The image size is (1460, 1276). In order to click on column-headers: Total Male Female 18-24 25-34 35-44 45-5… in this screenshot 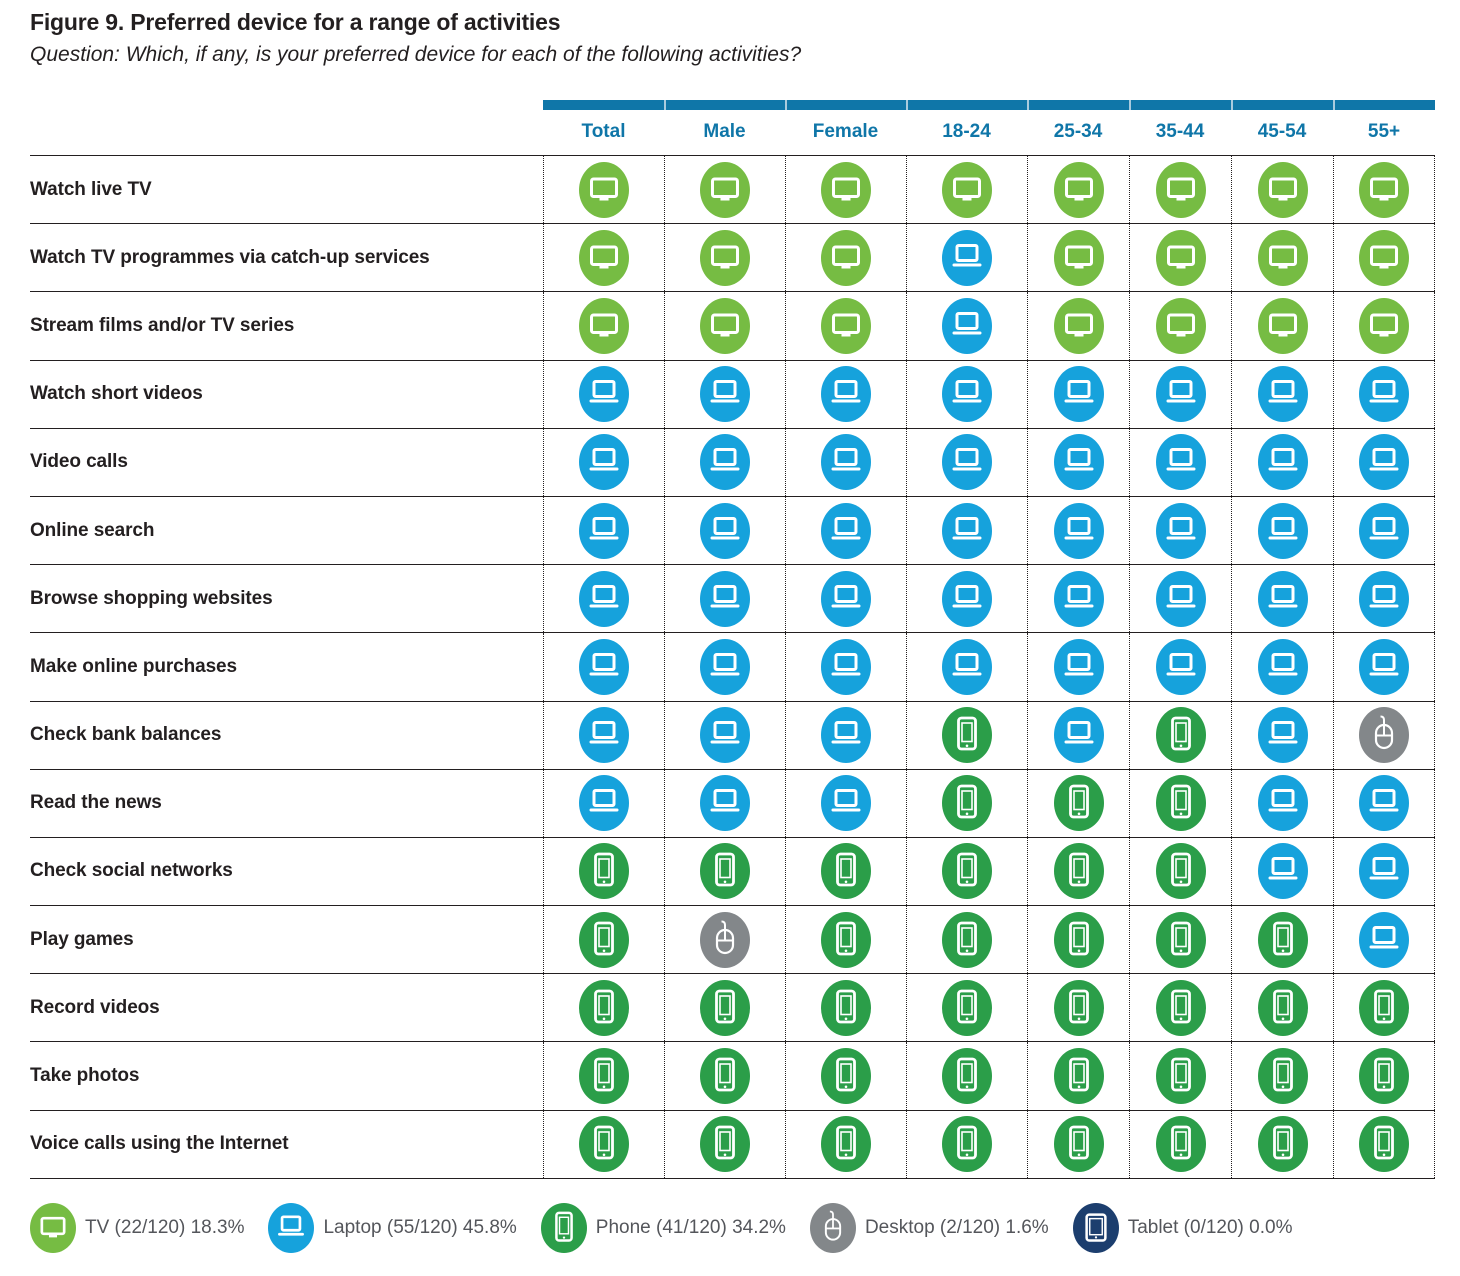, I will do `click(989, 132)`.